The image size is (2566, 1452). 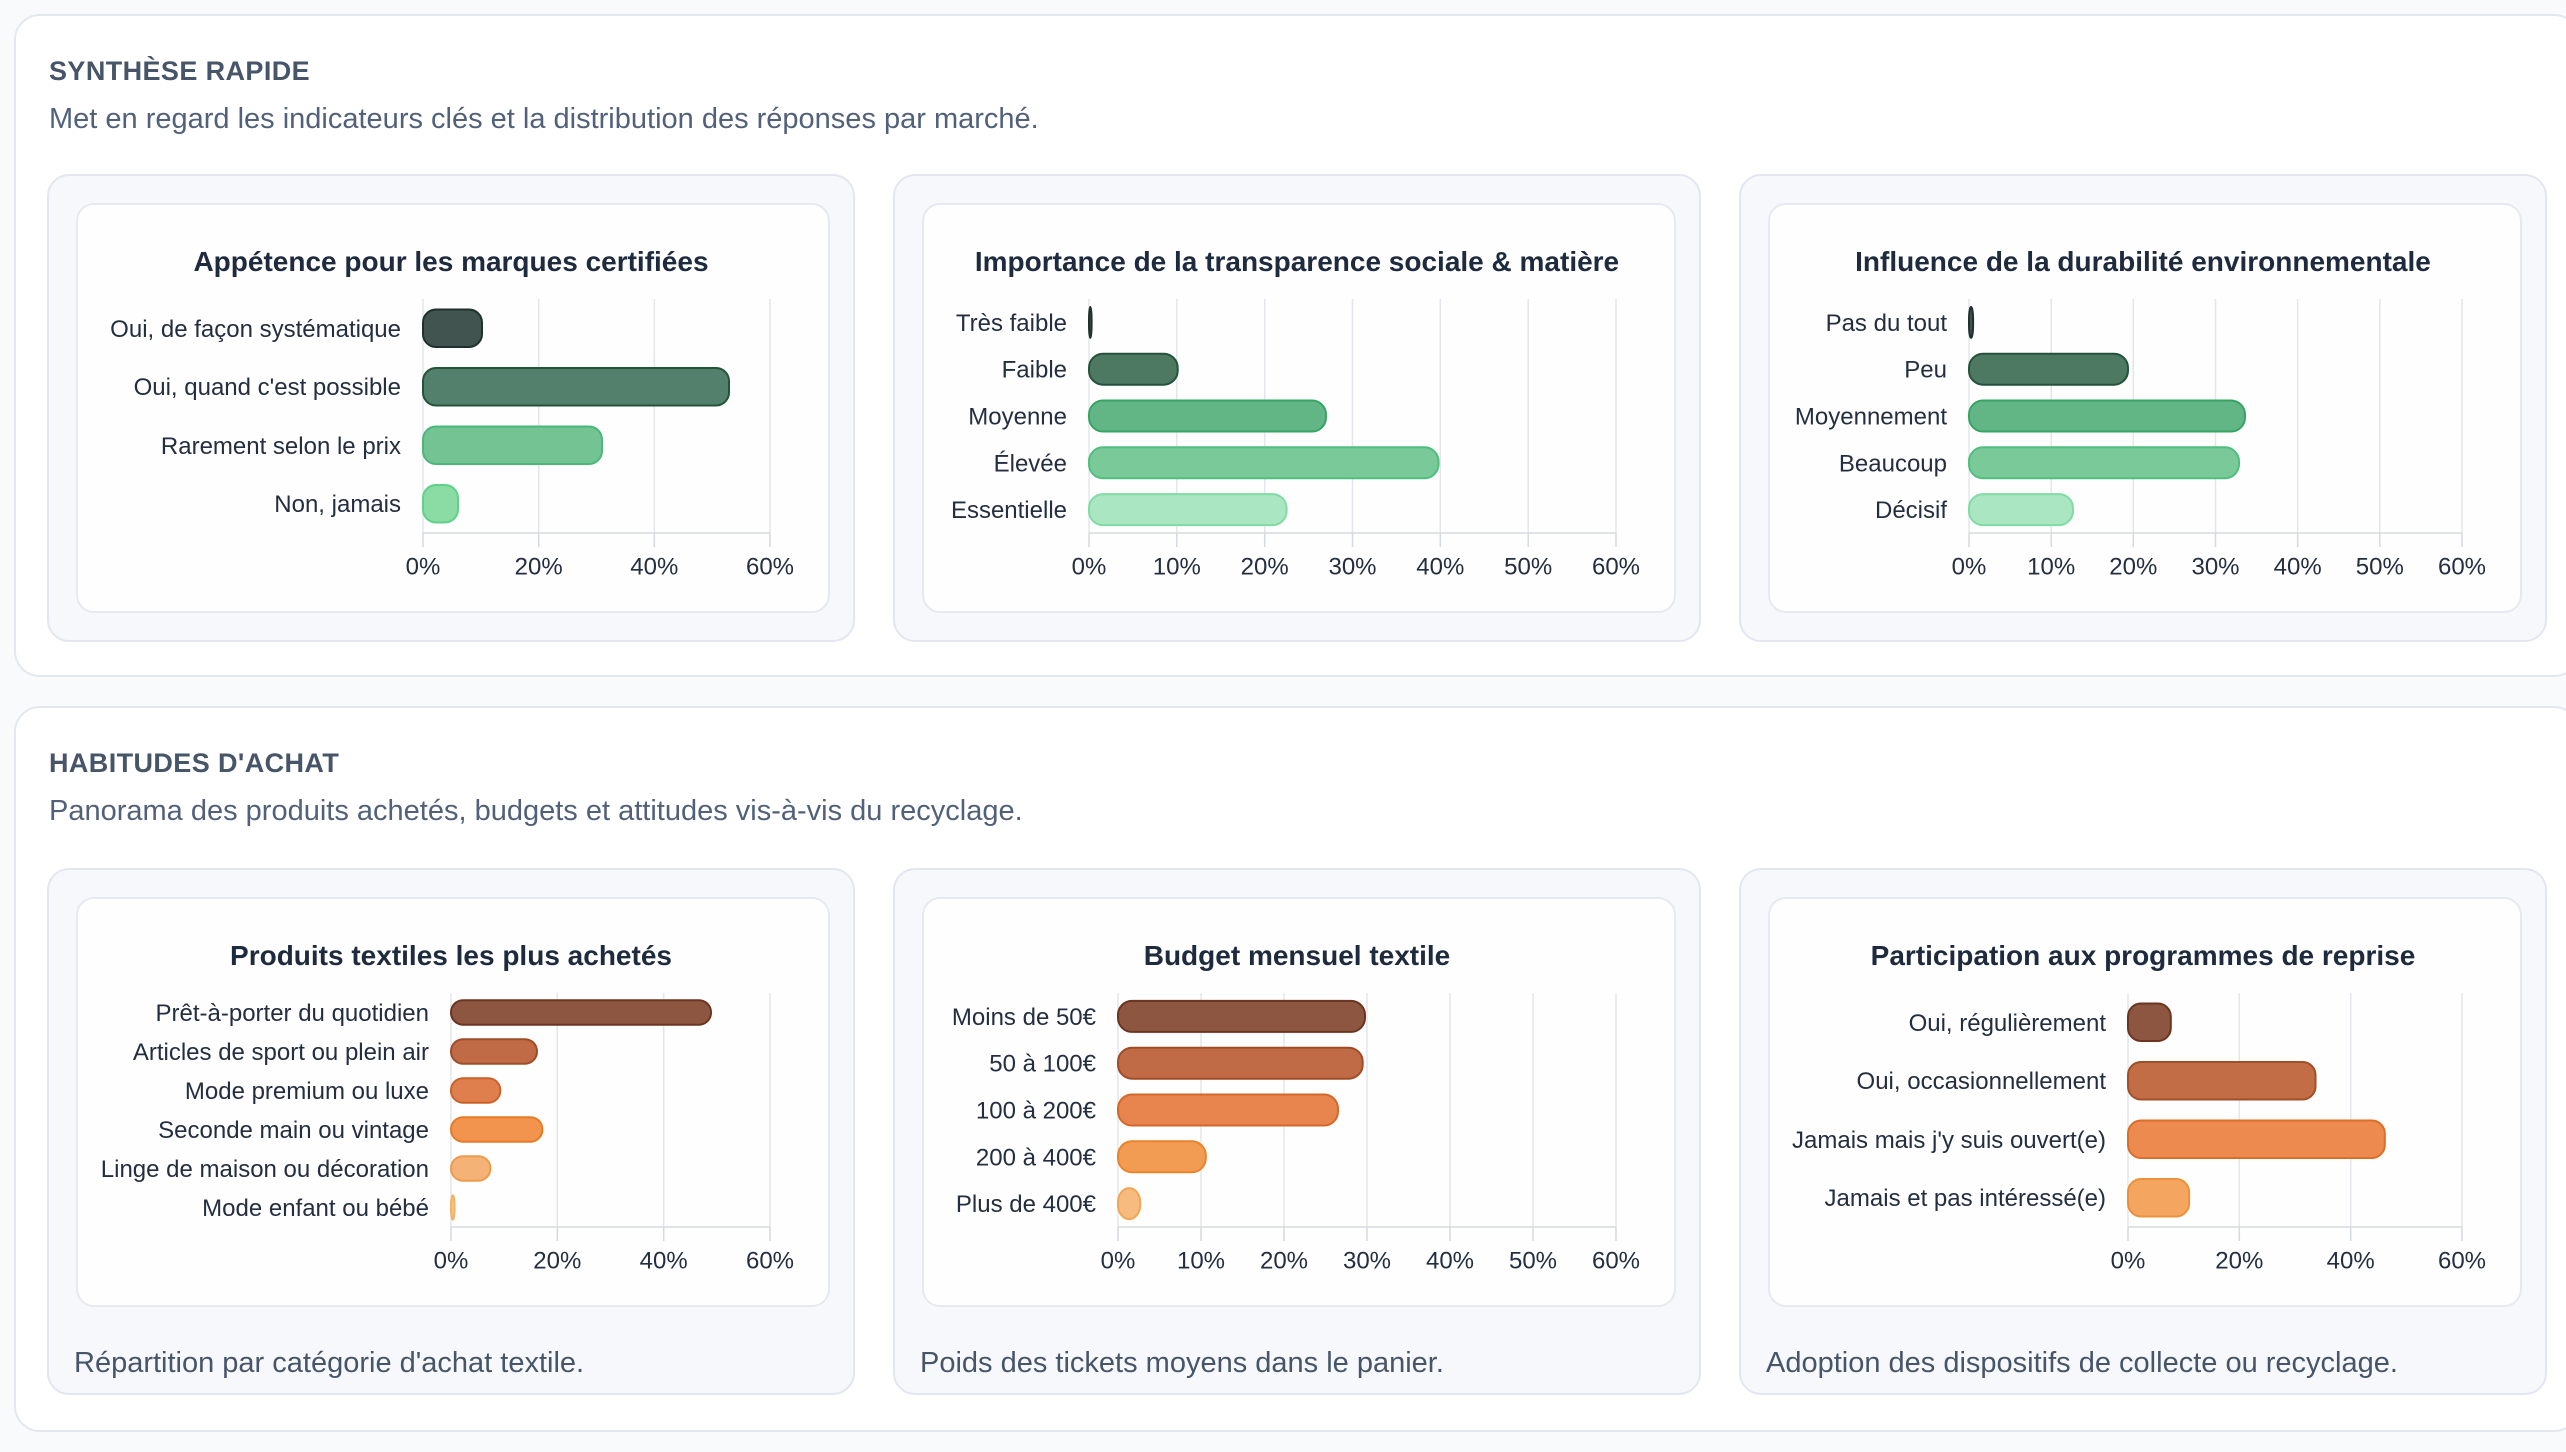 What do you see at coordinates (1871, 417) in the screenshot?
I see `svg-text: Moyennement` at bounding box center [1871, 417].